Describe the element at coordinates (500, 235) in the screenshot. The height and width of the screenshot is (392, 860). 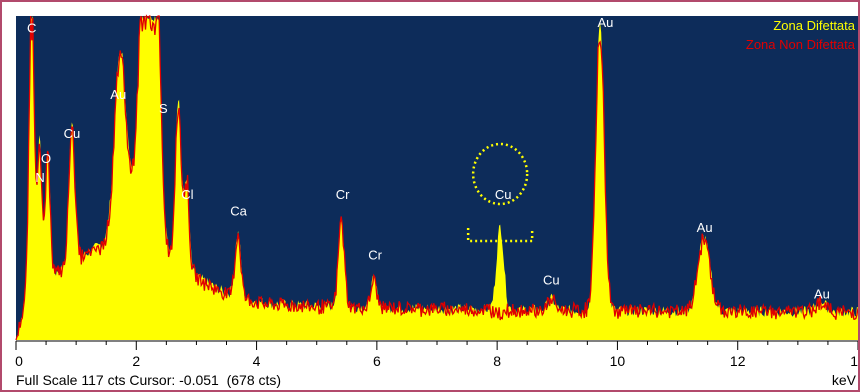
I see `cu-highlight-bracket` at that location.